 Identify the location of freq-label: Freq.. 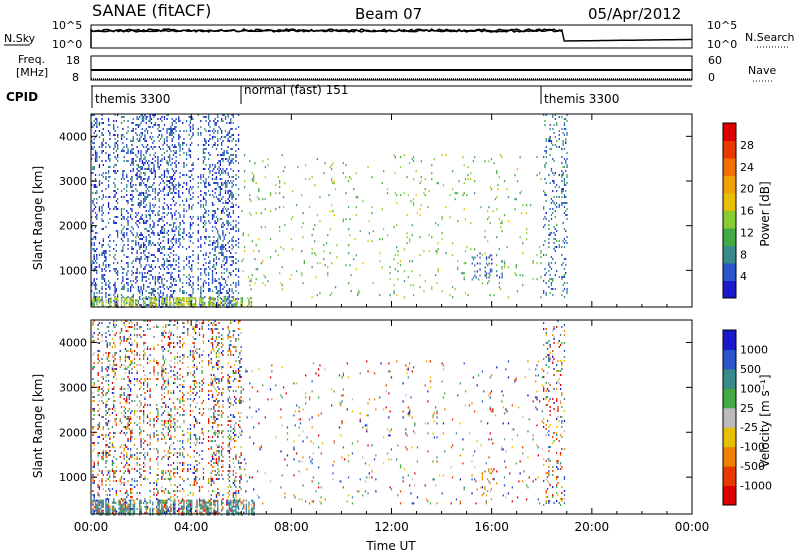
(31, 59).